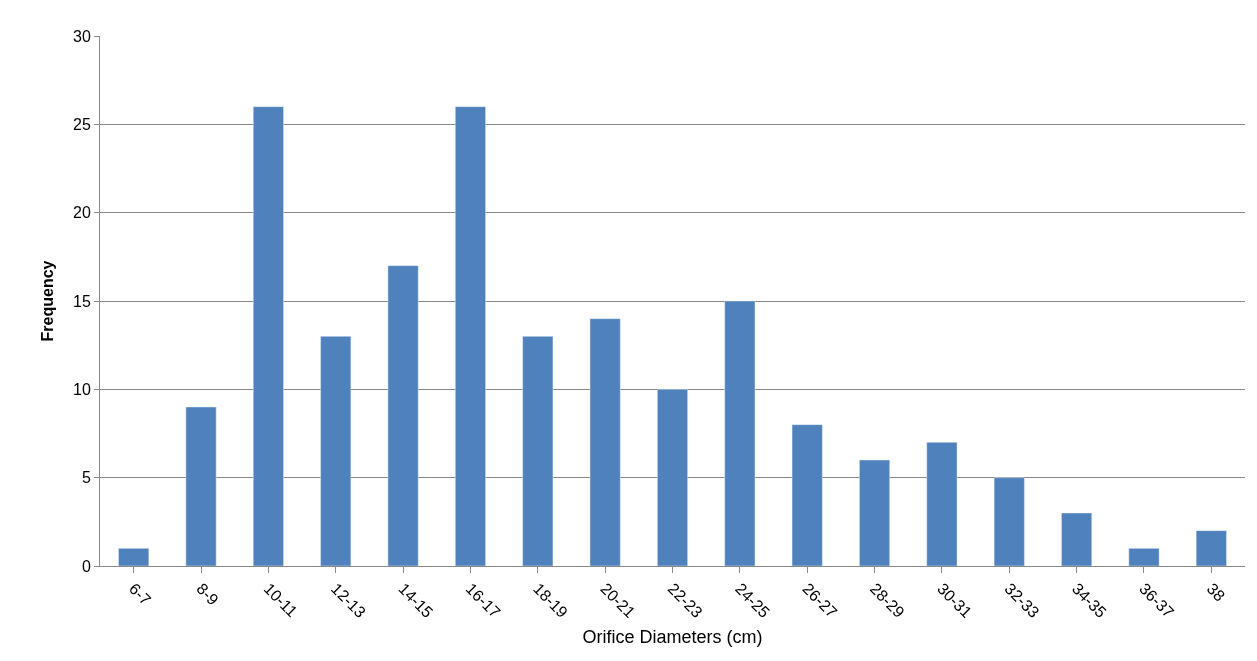 This screenshot has width=1257, height=661. What do you see at coordinates (82, 124) in the screenshot?
I see `y-tick-label: 25` at bounding box center [82, 124].